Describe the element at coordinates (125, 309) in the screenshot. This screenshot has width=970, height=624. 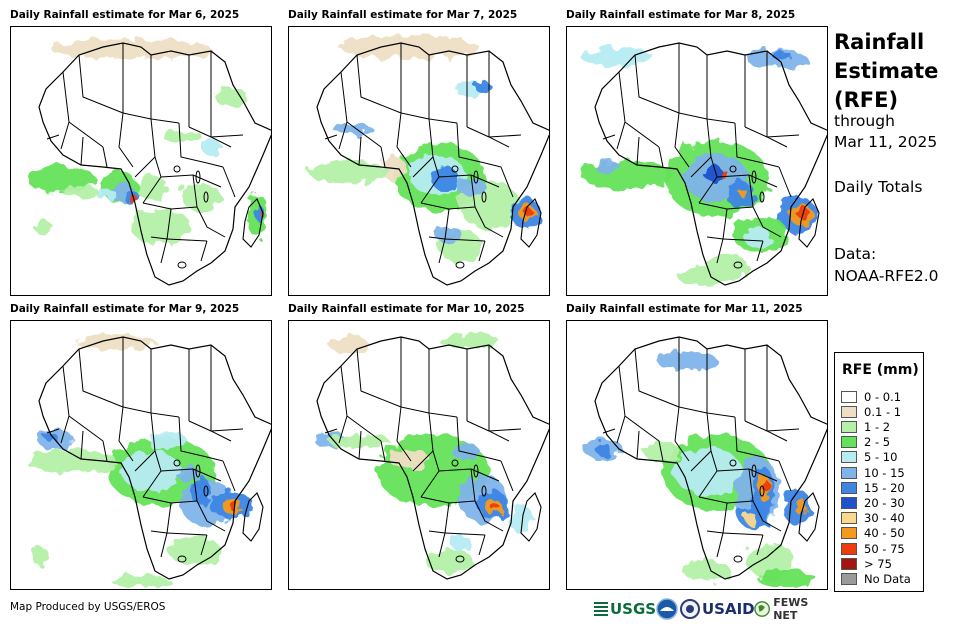
I see `panel-title: Daily Rainfall estimate for Mar 9, 2025` at that location.